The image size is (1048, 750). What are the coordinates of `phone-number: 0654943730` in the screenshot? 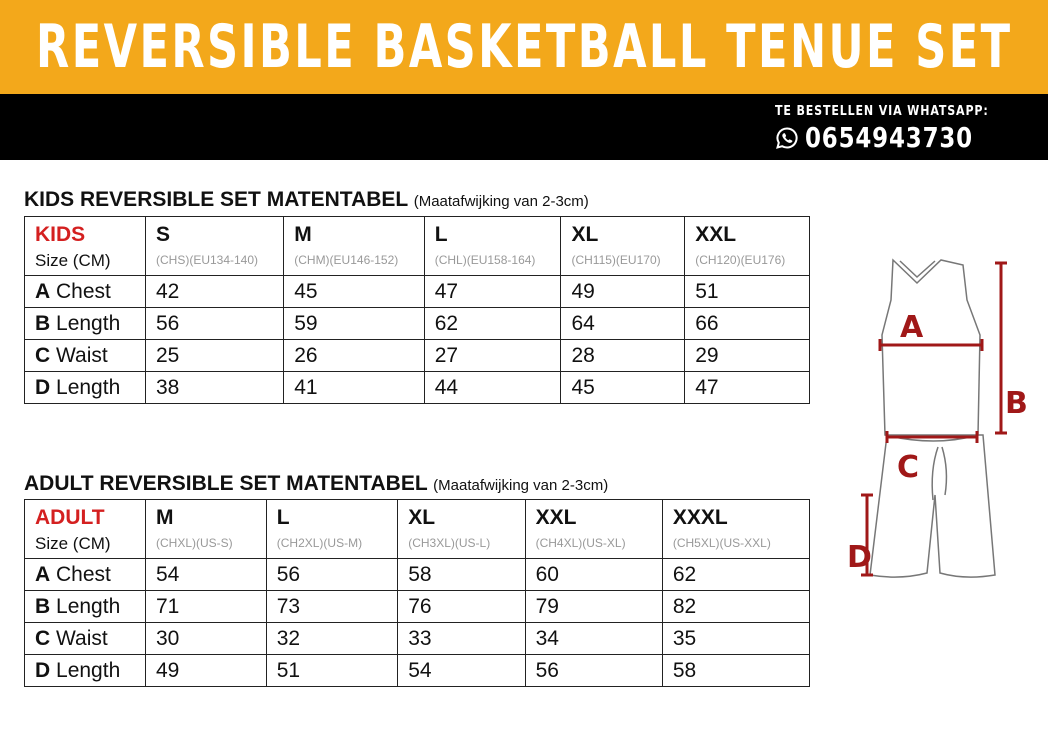 It's located at (888, 137).